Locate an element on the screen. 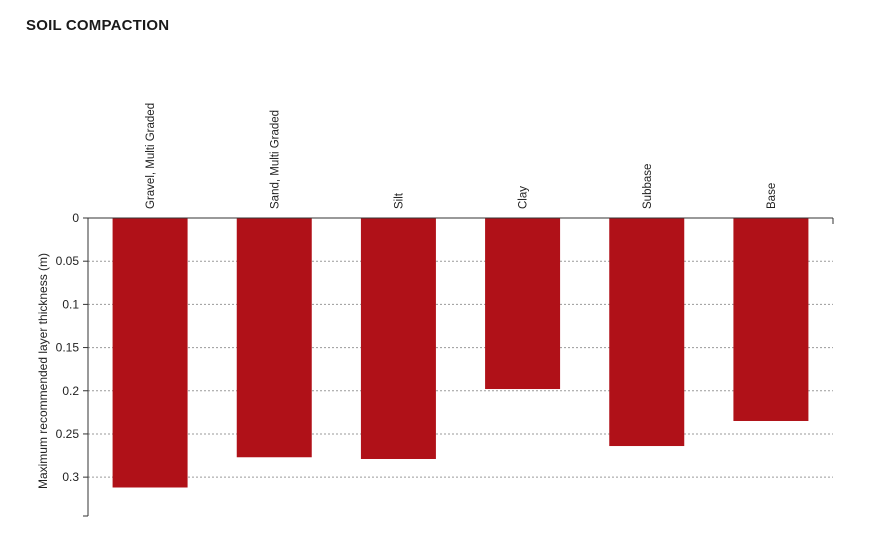 The image size is (879, 544). y-tick-label: 0.2 is located at coordinates (70, 391).